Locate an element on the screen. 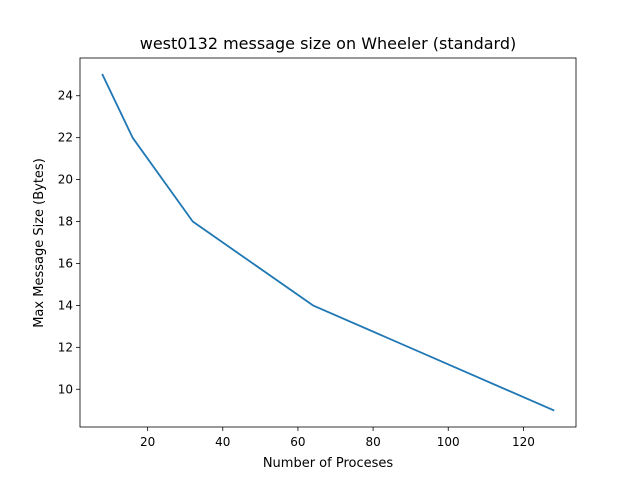 Image resolution: width=640 pixels, height=480 pixels. x-tick-label: 80 is located at coordinates (372, 442).